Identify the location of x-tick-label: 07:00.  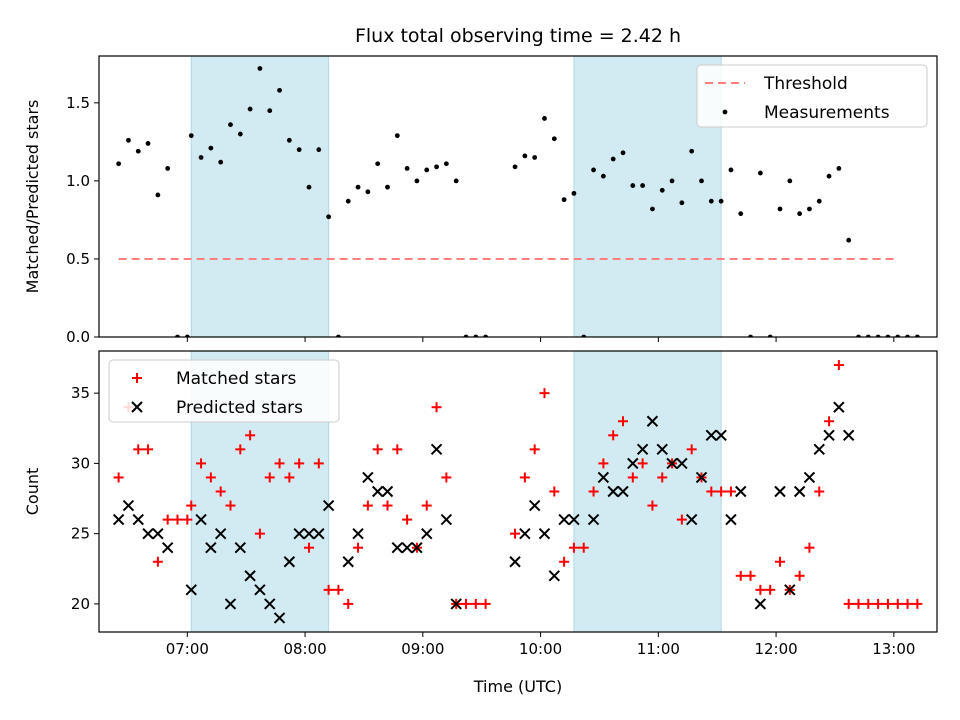
(187, 649).